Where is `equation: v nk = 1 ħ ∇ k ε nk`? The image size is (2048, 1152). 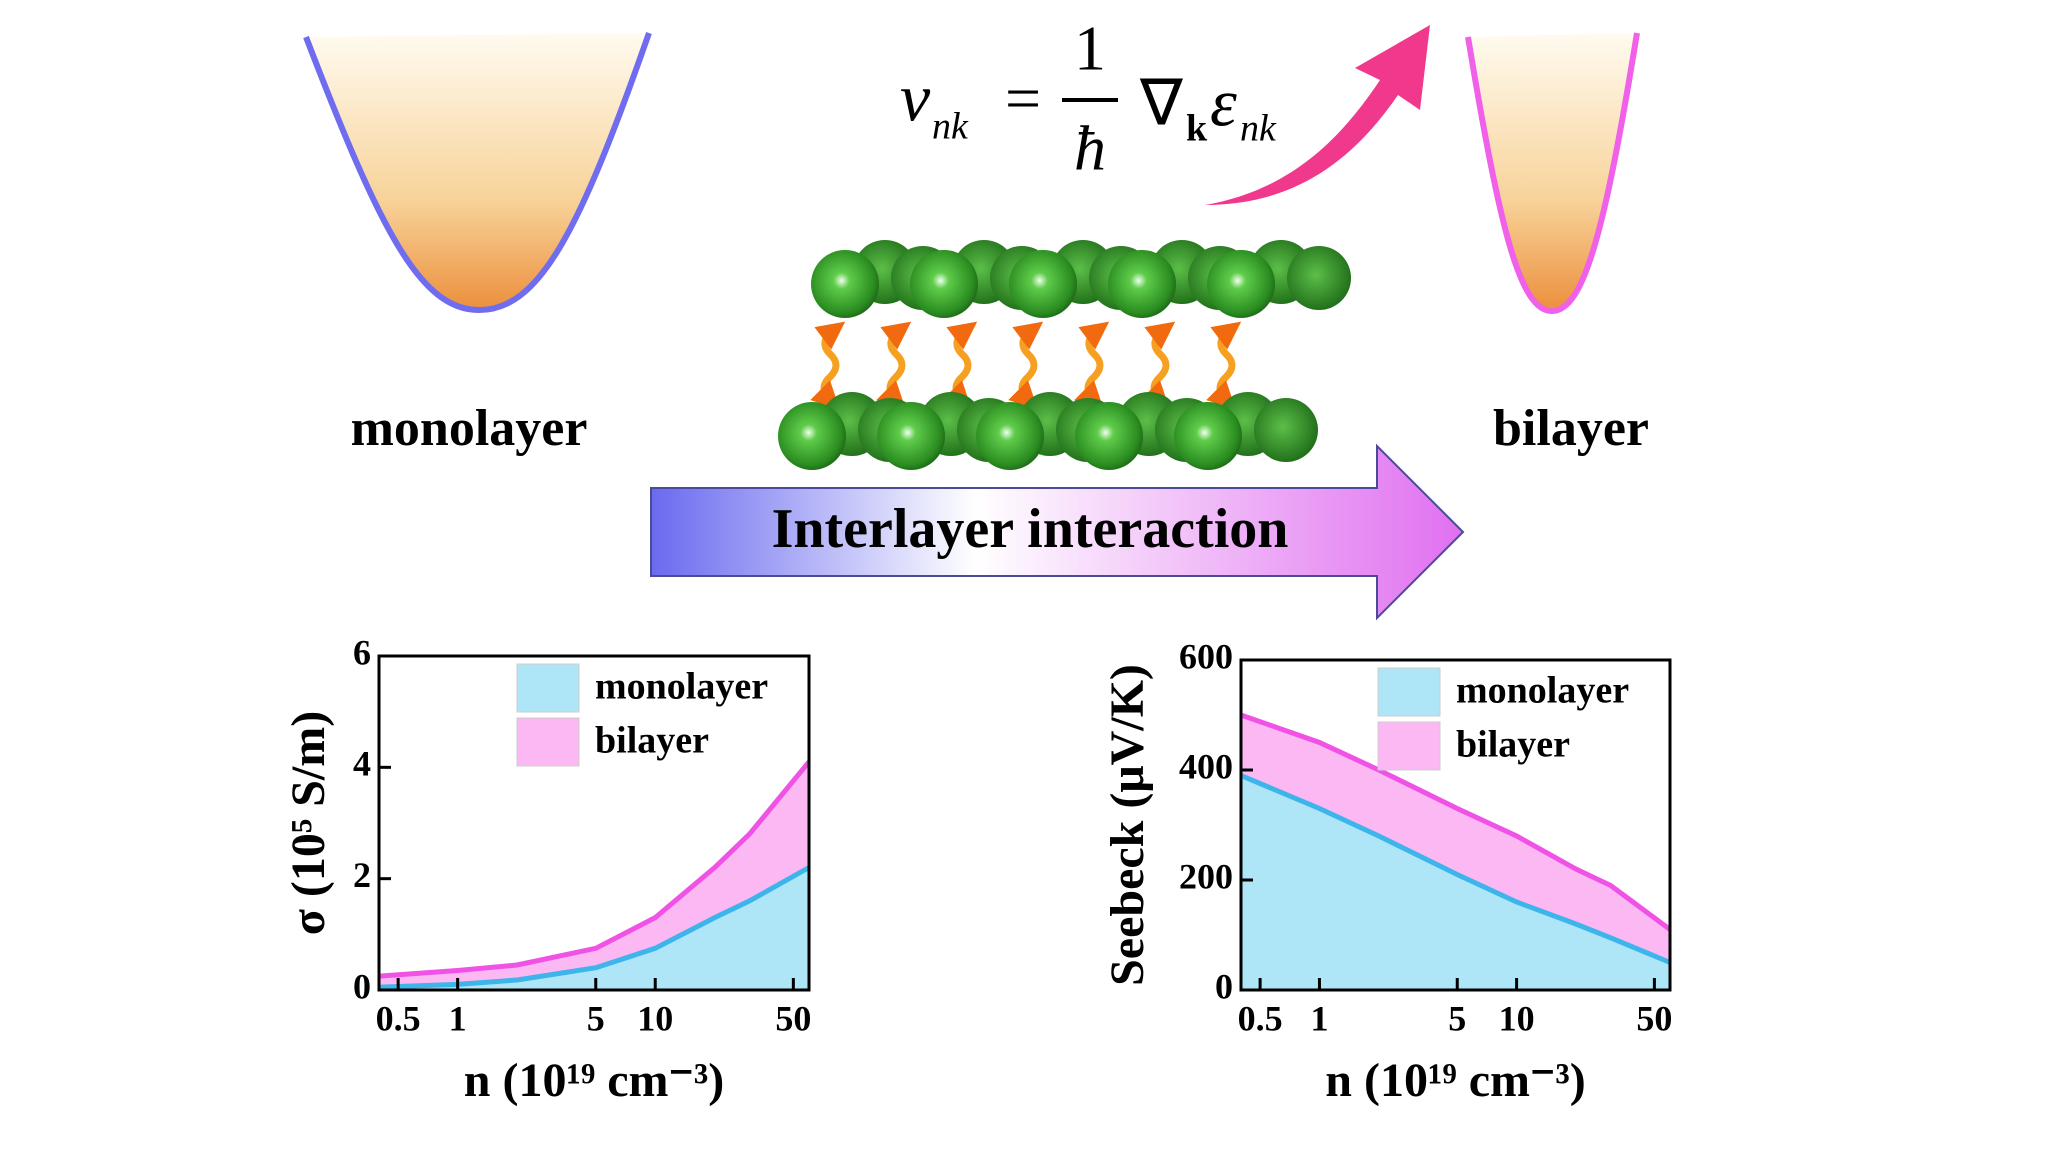 equation: v nk = 1 ħ ∇ k ε nk is located at coordinates (1088, 98).